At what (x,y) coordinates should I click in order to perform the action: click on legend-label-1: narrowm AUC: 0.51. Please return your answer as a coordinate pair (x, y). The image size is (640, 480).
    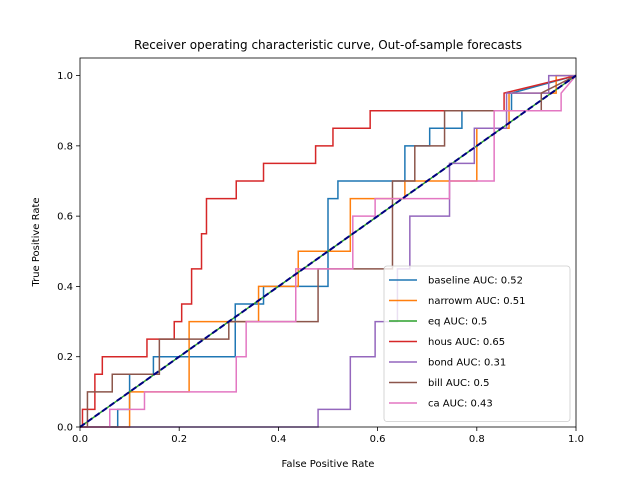
    Looking at the image, I should click on (476, 301).